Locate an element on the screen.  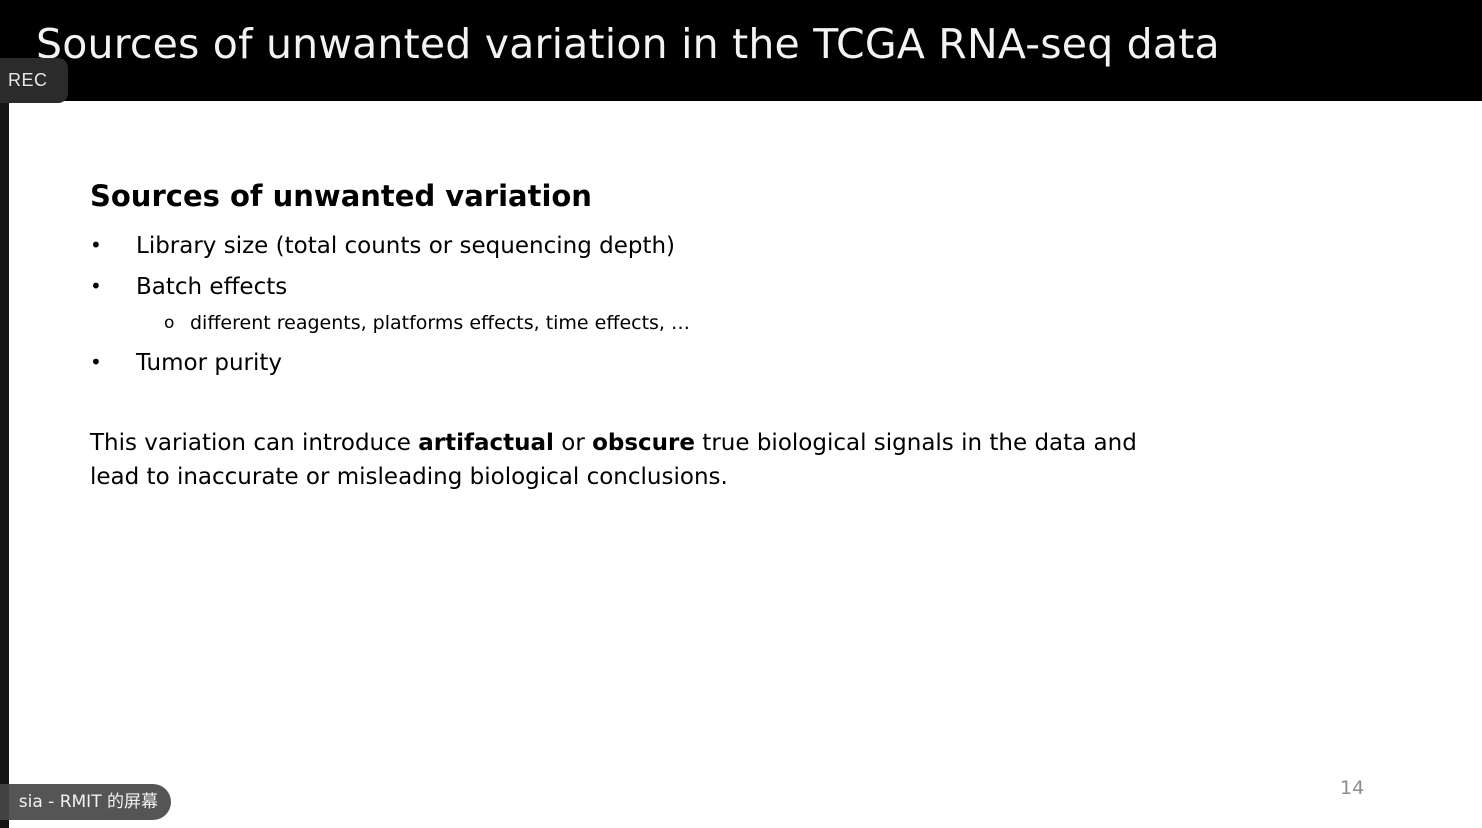
sub-bullet-dot: o is located at coordinates (169, 323).